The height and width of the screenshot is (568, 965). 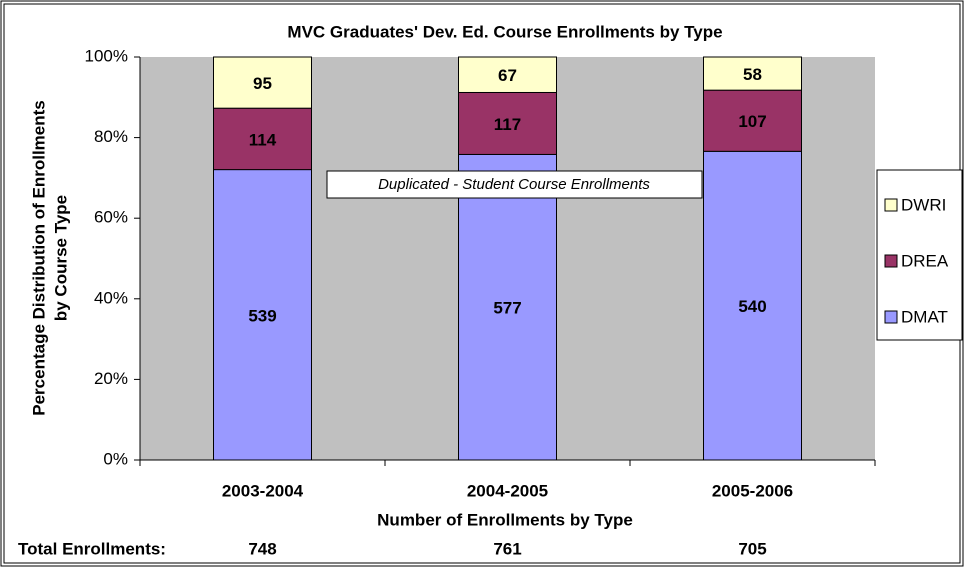 What do you see at coordinates (60, 258) in the screenshot?
I see `y-axis-title: by Course Type` at bounding box center [60, 258].